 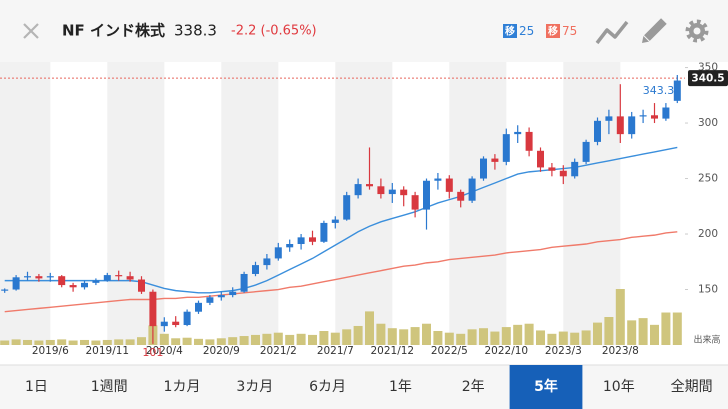 What do you see at coordinates (364, 387) in the screenshot?
I see `tab-bar` at bounding box center [364, 387].